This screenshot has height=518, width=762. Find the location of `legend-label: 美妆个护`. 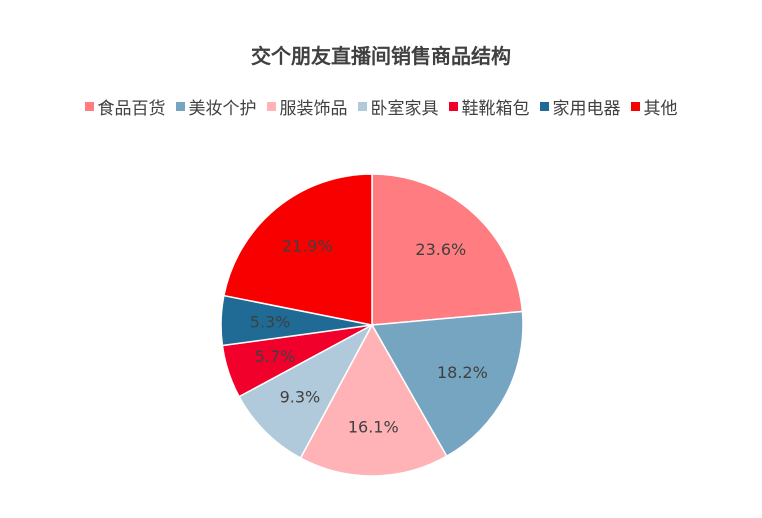

legend-label: 美妆个护 is located at coordinates (222, 109).